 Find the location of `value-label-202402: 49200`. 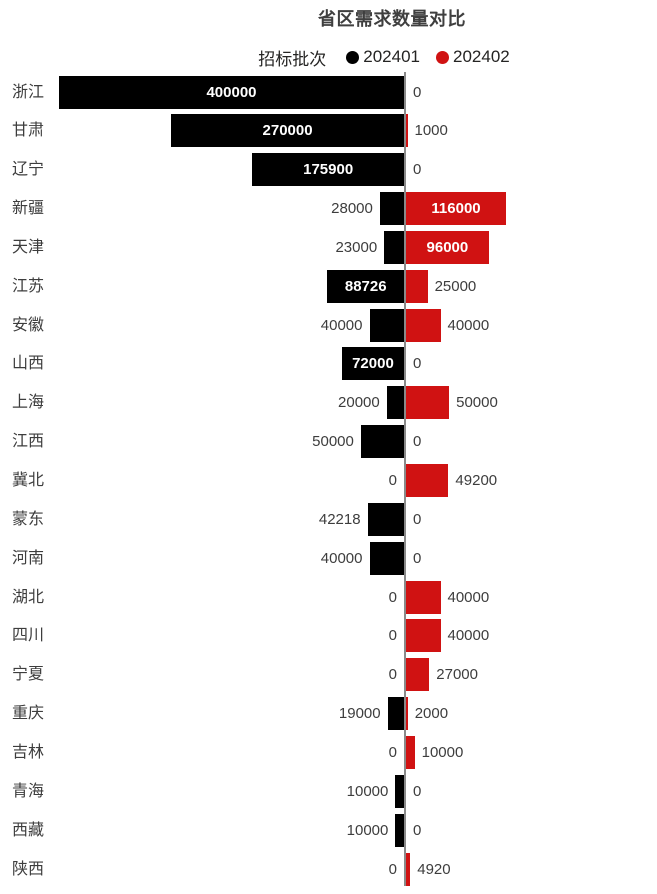

value-label-202402: 49200 is located at coordinates (476, 480).